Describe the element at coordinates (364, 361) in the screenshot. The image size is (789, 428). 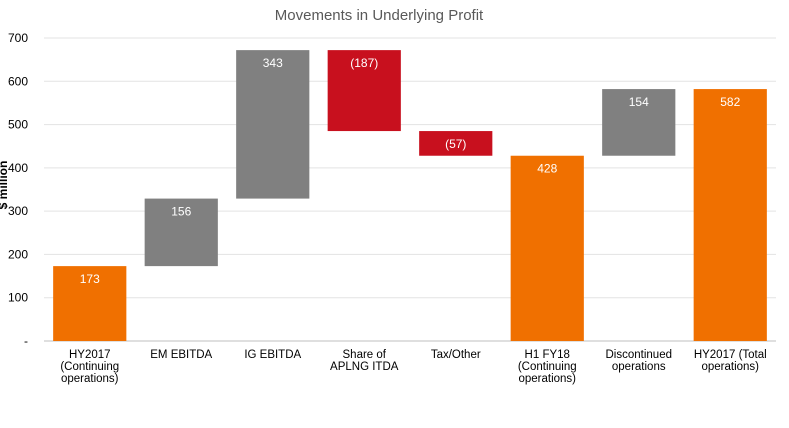
I see `x-category-label: Share of APLNG ITDA` at that location.